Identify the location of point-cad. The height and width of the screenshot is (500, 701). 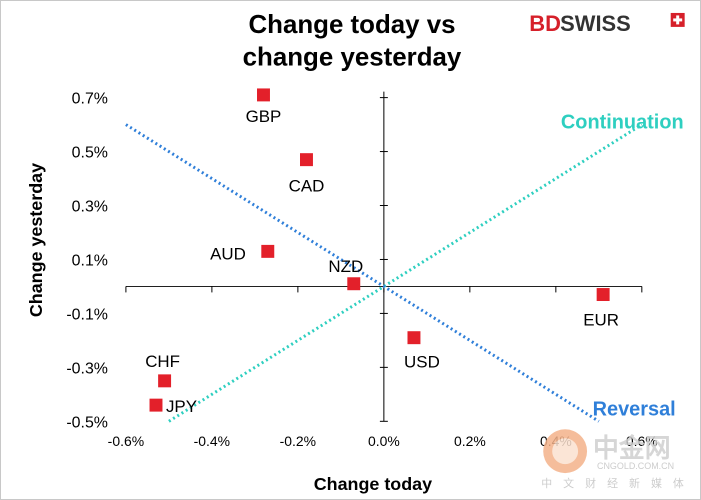
(306, 160).